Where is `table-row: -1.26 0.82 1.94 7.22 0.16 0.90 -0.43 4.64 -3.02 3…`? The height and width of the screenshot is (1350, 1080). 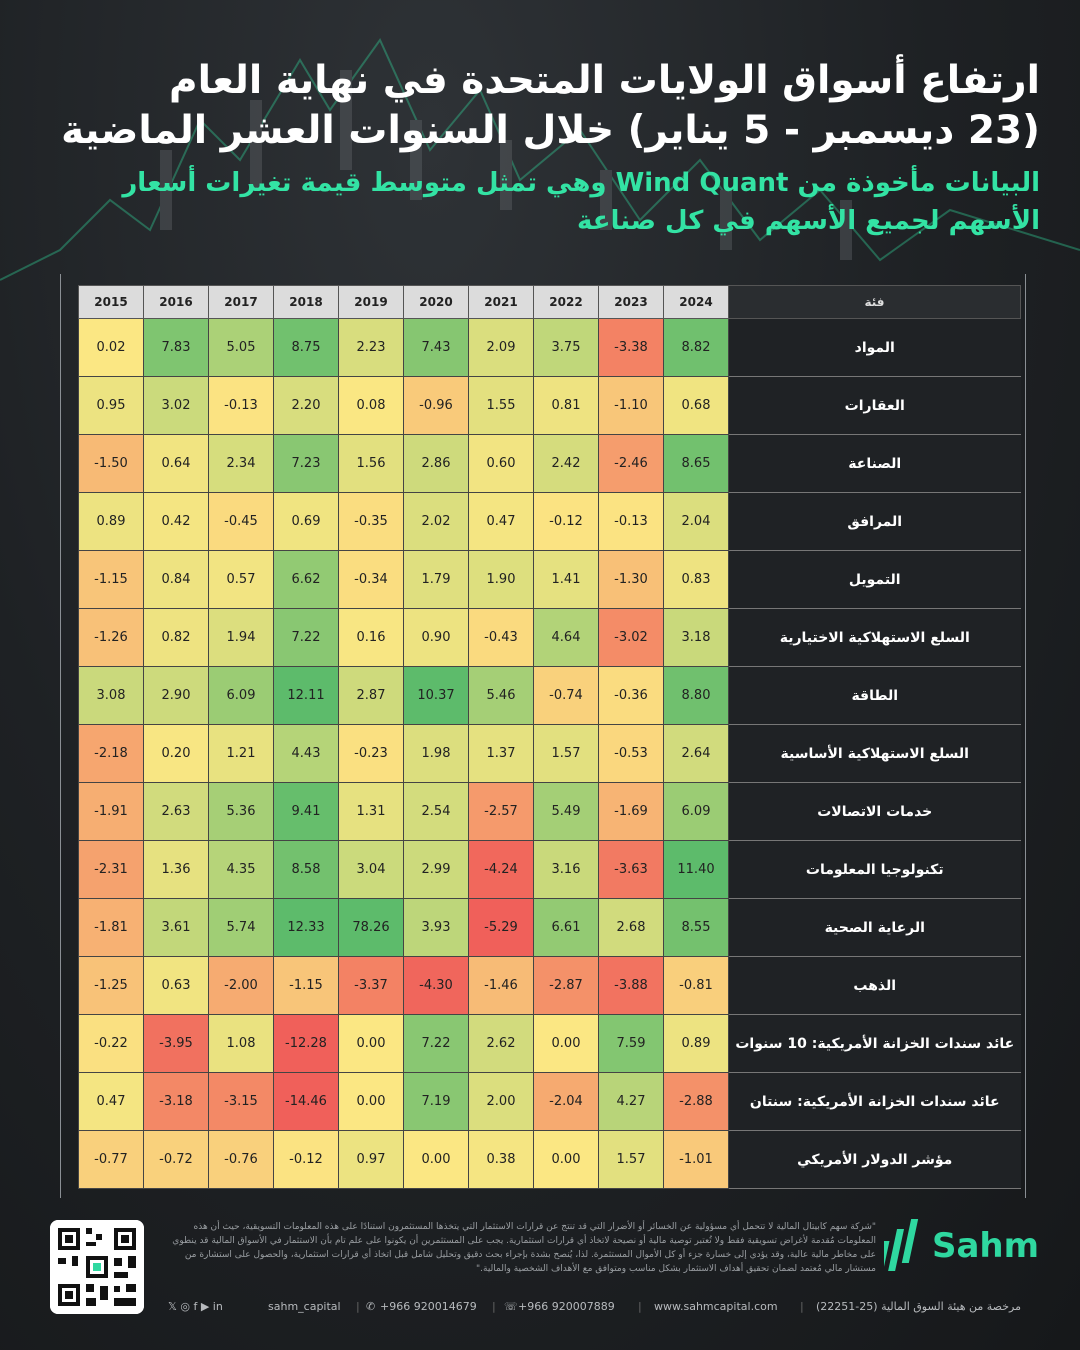
table-row: -1.26 0.82 1.94 7.22 0.16 0.90 -0.43 4.64 -3.02 3… is located at coordinates (549, 637).